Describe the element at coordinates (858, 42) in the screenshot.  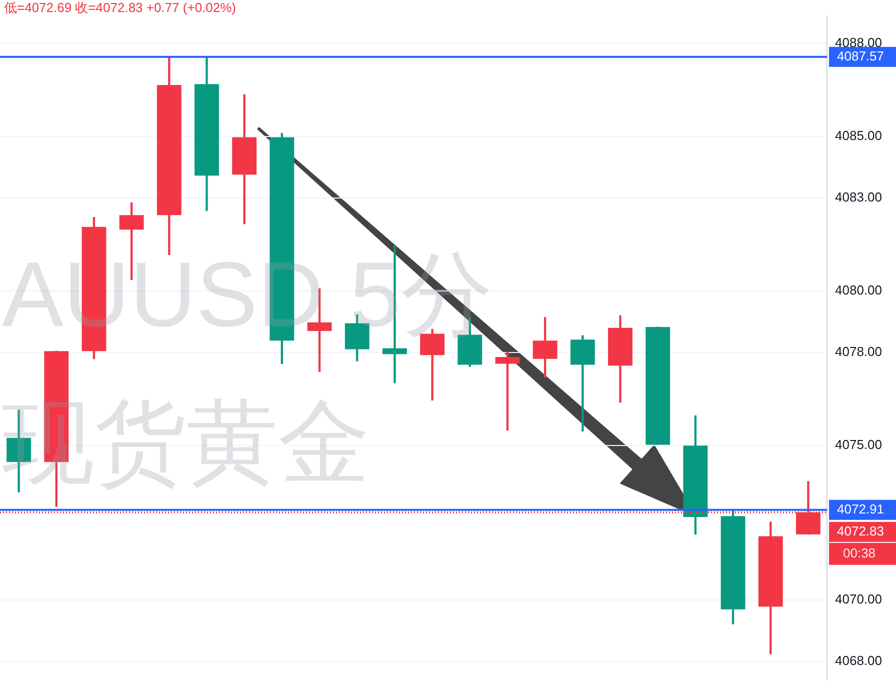
I see `y-tick-label: 4088.00` at that location.